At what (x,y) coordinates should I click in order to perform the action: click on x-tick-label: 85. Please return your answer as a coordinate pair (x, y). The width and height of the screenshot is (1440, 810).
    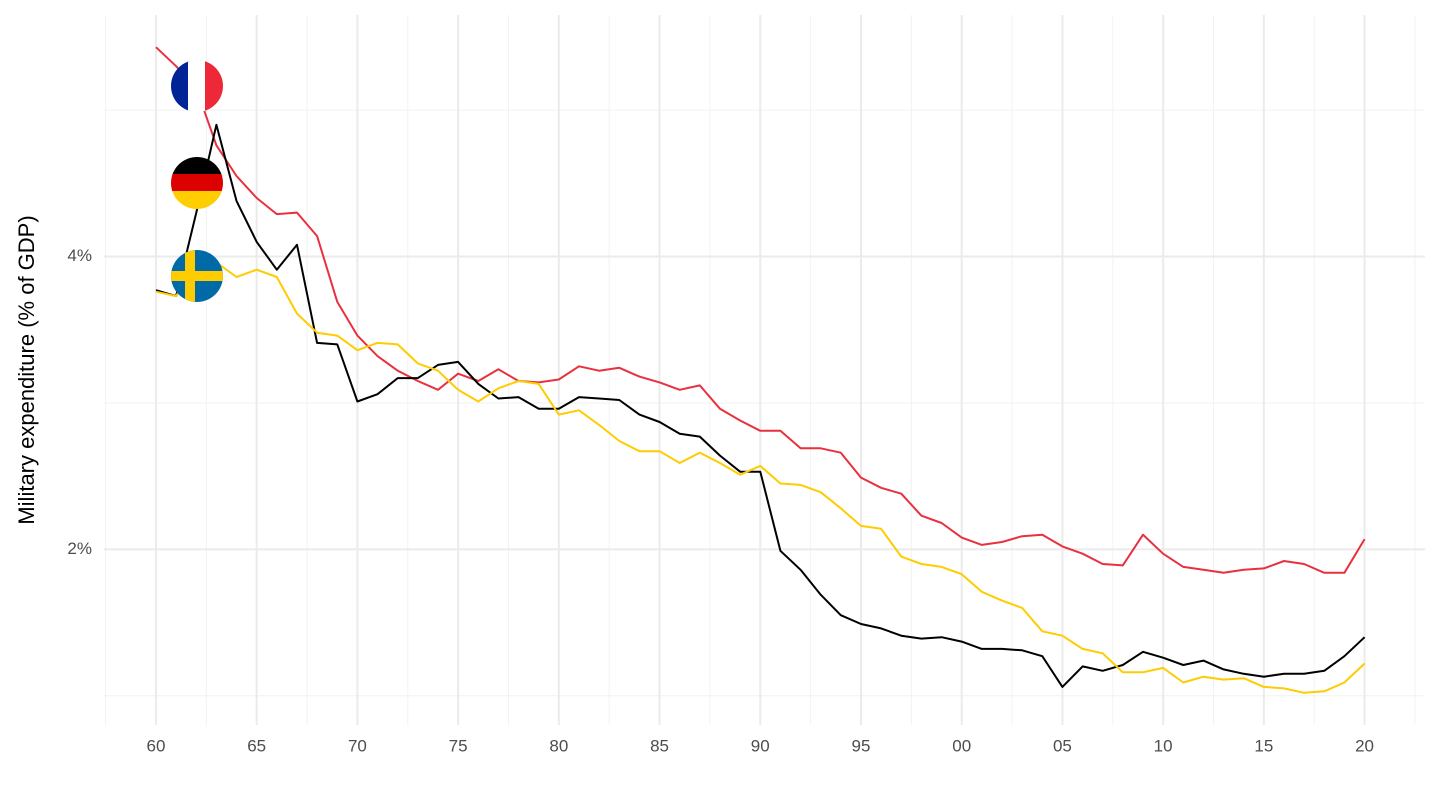
    Looking at the image, I should click on (659, 745).